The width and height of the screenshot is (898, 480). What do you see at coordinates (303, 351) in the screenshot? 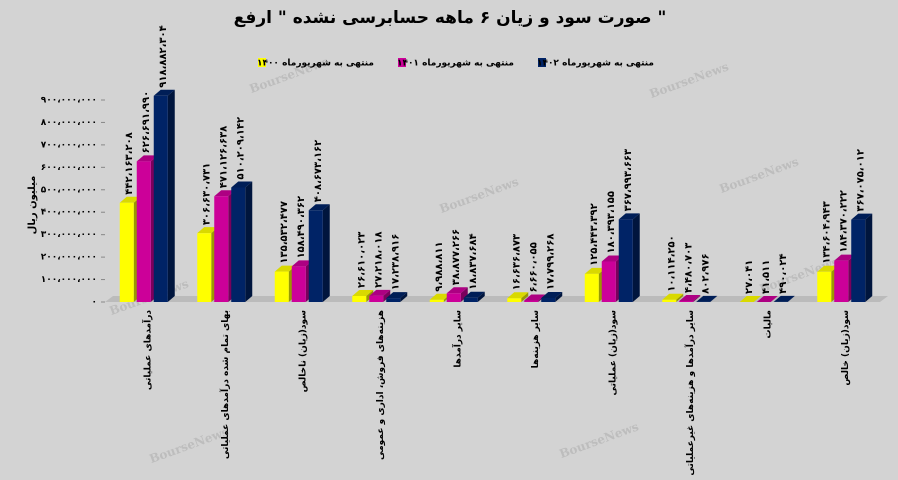
I see `x-tick-label: سود(زیان) ناخالص` at bounding box center [303, 351].